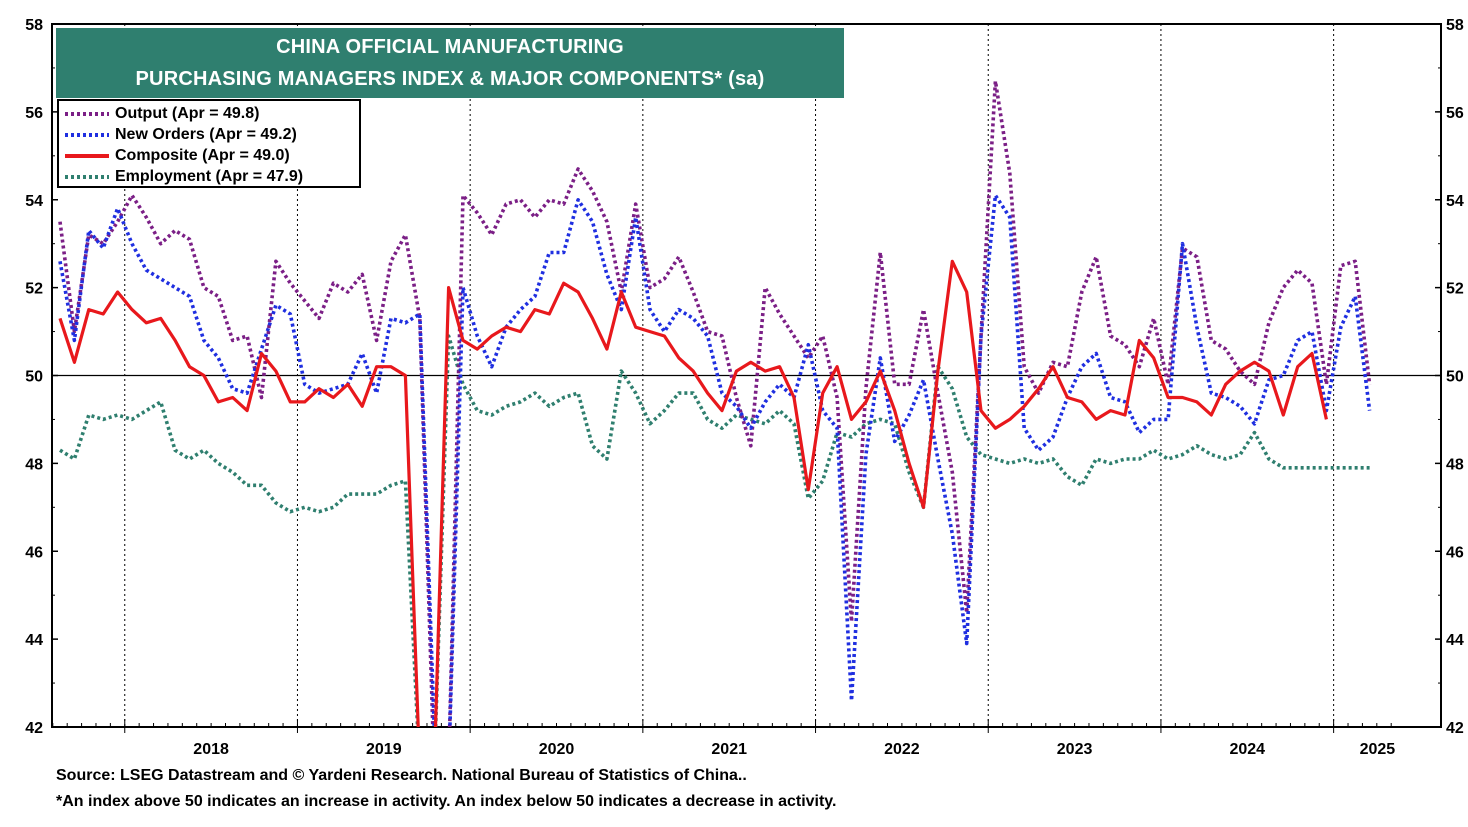 The height and width of the screenshot is (827, 1468). What do you see at coordinates (1455, 552) in the screenshot?
I see `y-tick-label-right: 46` at bounding box center [1455, 552].